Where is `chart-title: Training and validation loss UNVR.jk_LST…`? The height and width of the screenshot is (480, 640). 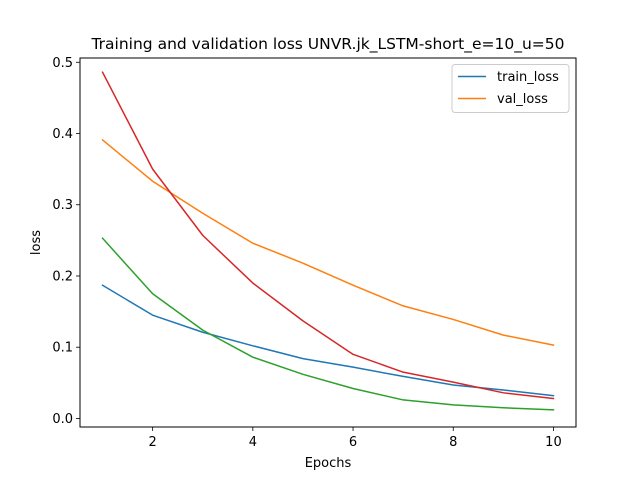
chart-title: Training and validation loss UNVR.jk_LST… is located at coordinates (327, 44).